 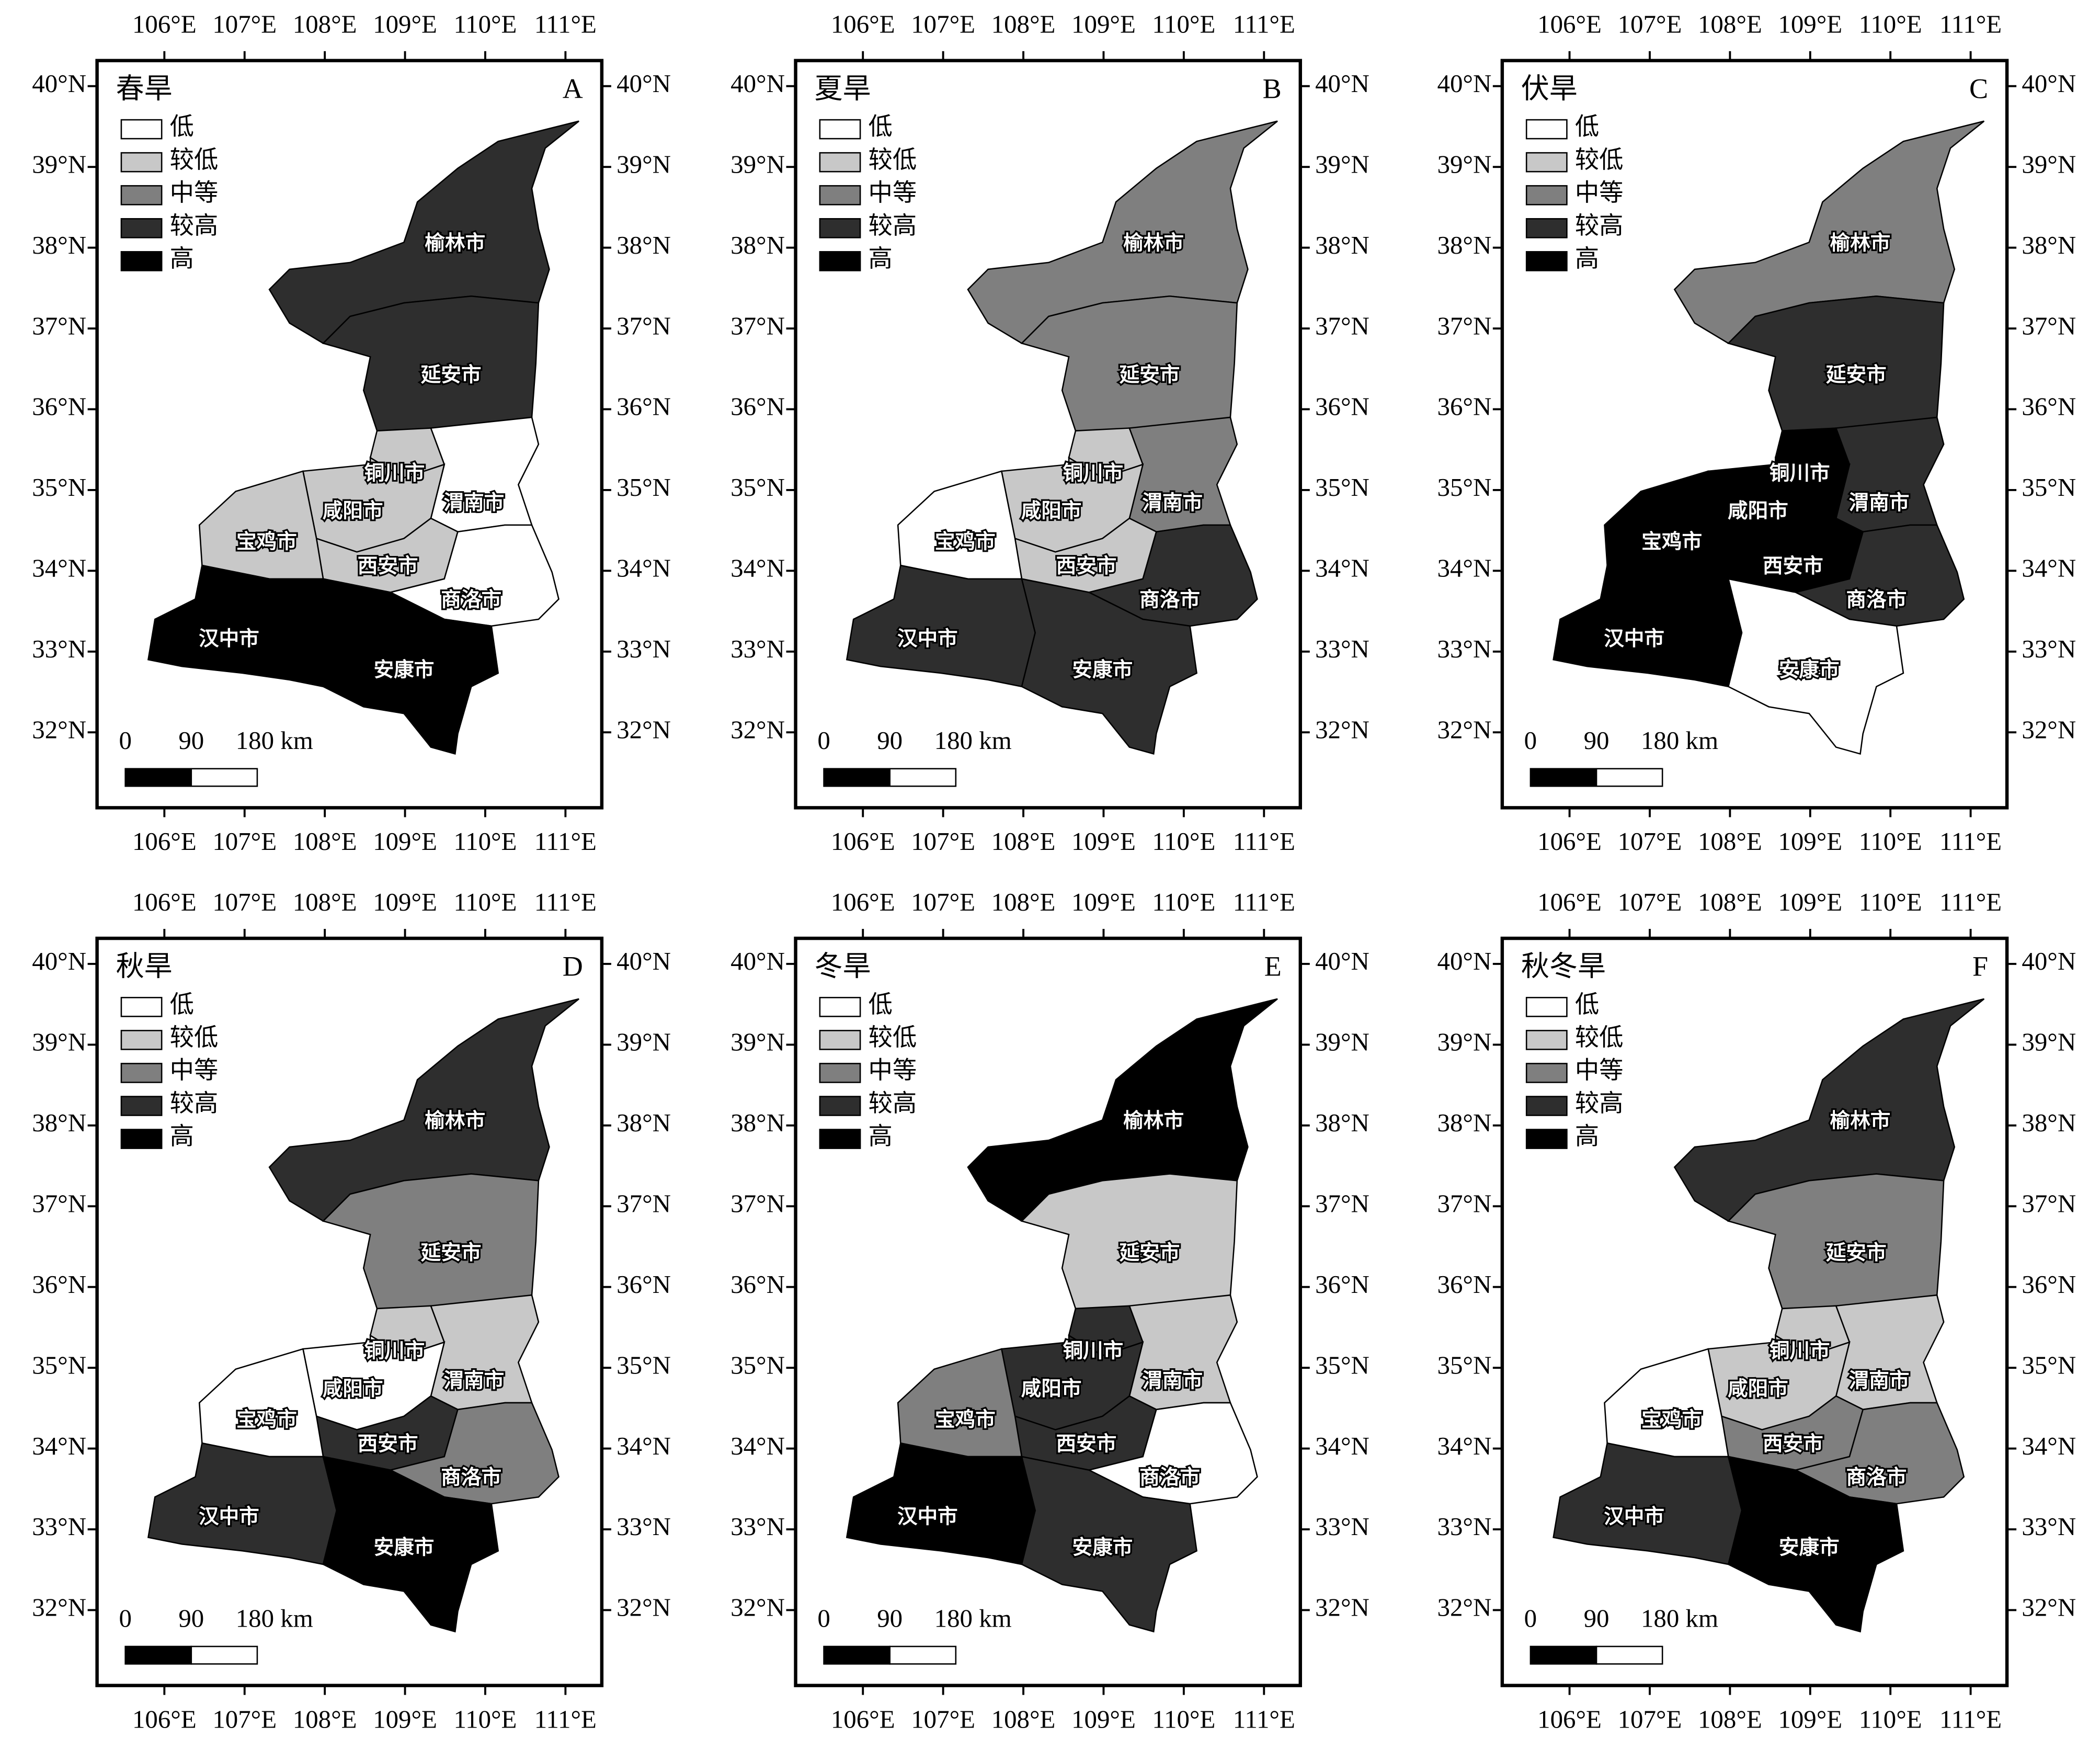 What do you see at coordinates (59, 1446) in the screenshot?
I see `lat-tick-label: 34°N` at bounding box center [59, 1446].